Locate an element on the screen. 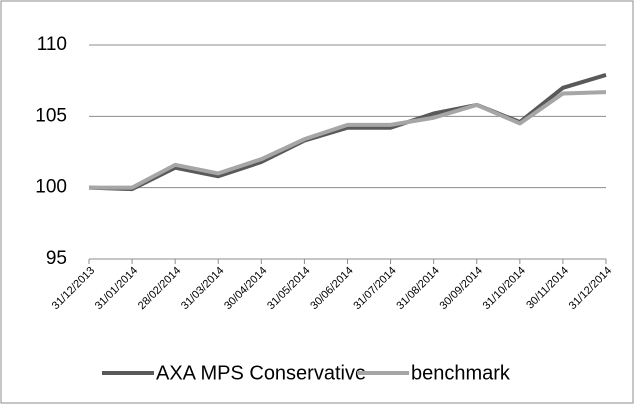 The height and width of the screenshot is (404, 634). legend-label: AXA MPS Conservative is located at coordinates (261, 373).